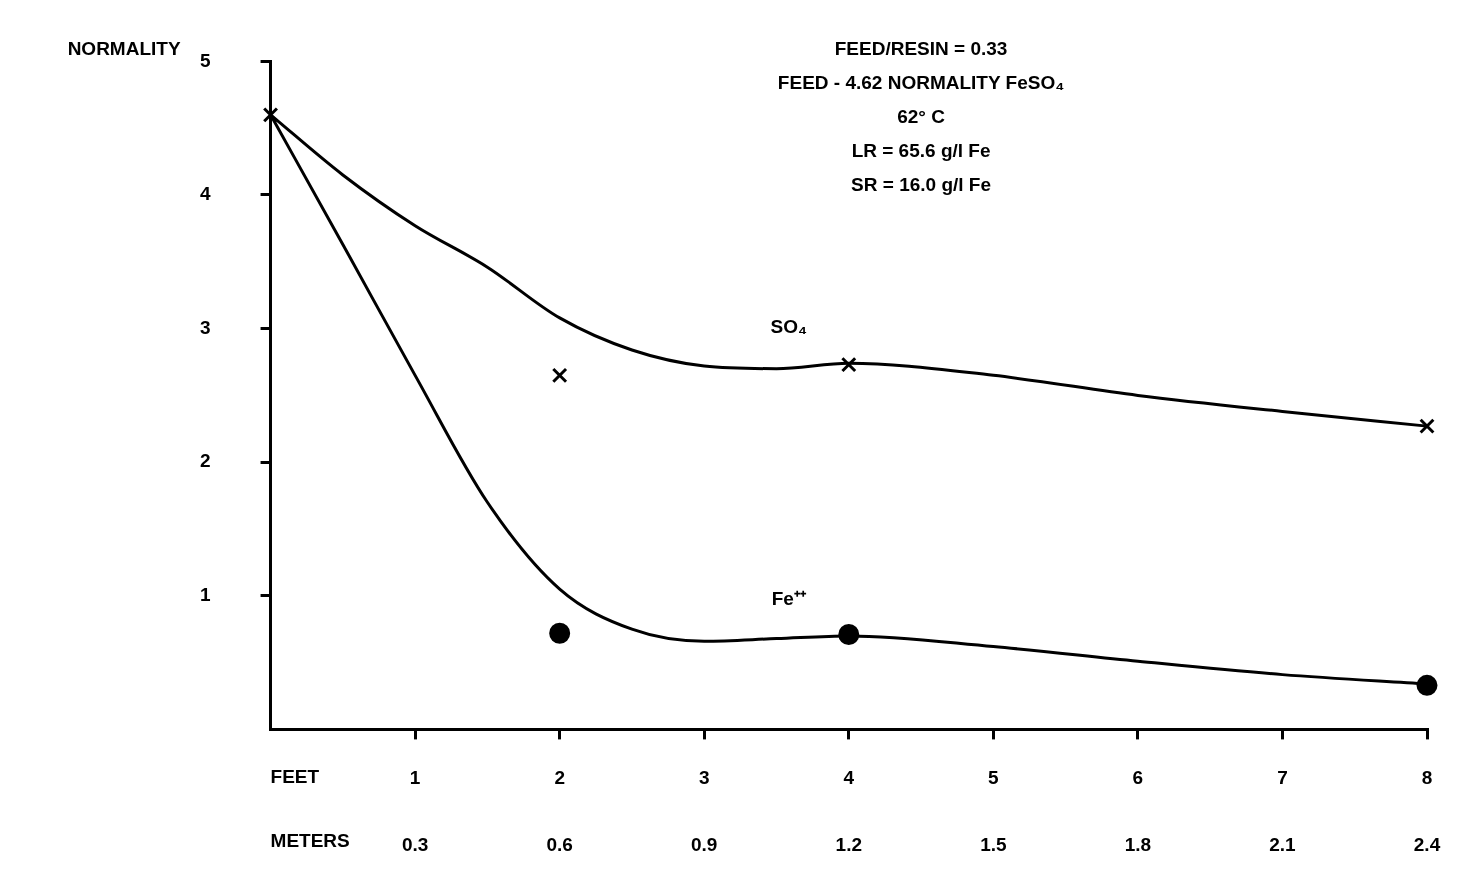 This screenshot has width=1467, height=873. I want to click on annotation: SR = 16.0 g/l Fe, so click(921, 185).